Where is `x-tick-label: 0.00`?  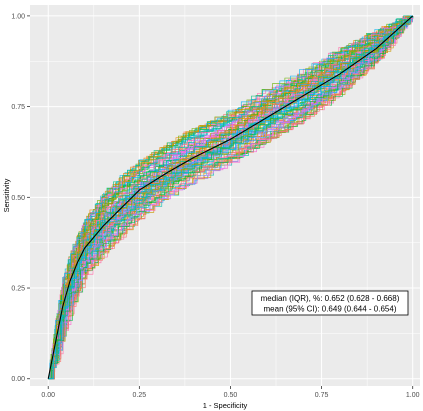 x-tick-label: 0.00 is located at coordinates (48, 395).